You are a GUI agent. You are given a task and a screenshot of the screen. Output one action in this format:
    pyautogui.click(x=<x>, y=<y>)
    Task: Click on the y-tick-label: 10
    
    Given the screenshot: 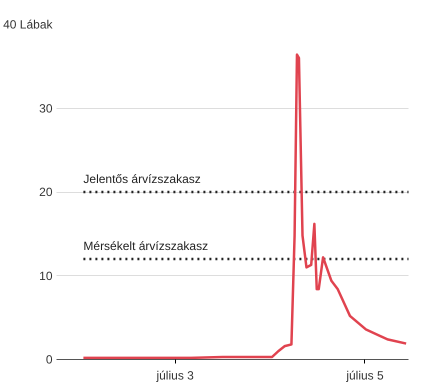 What is the action you would take?
    pyautogui.click(x=46, y=275)
    